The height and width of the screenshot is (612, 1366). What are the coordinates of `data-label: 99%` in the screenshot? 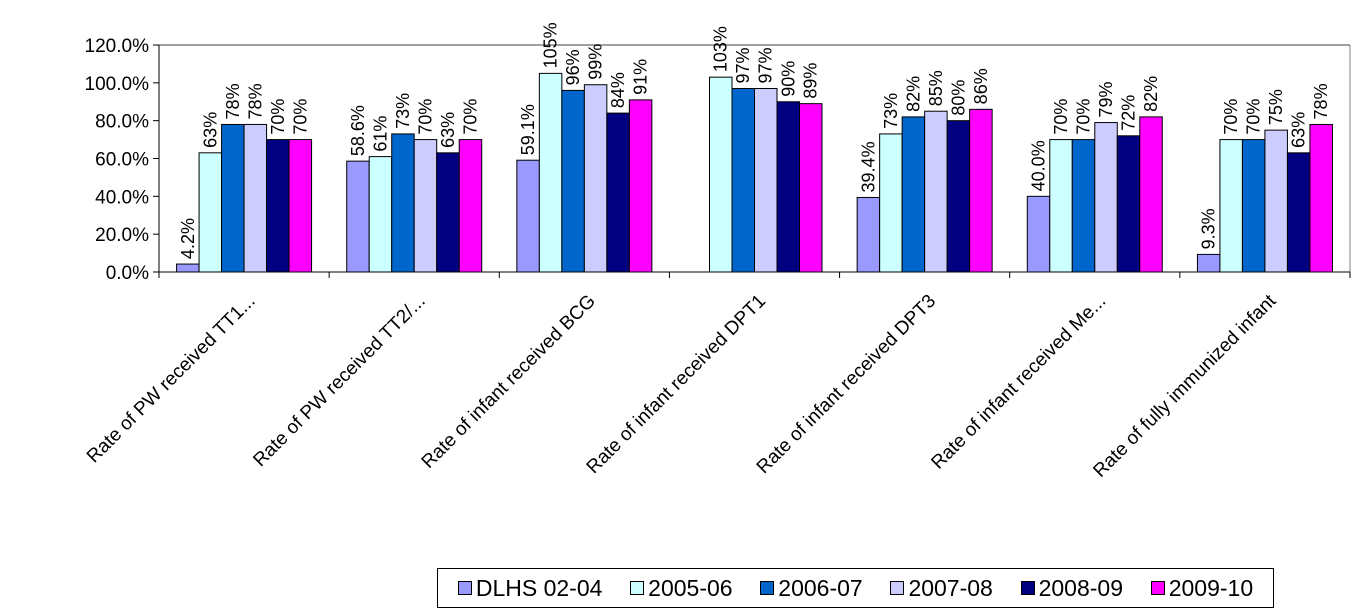 It's located at (596, 62).